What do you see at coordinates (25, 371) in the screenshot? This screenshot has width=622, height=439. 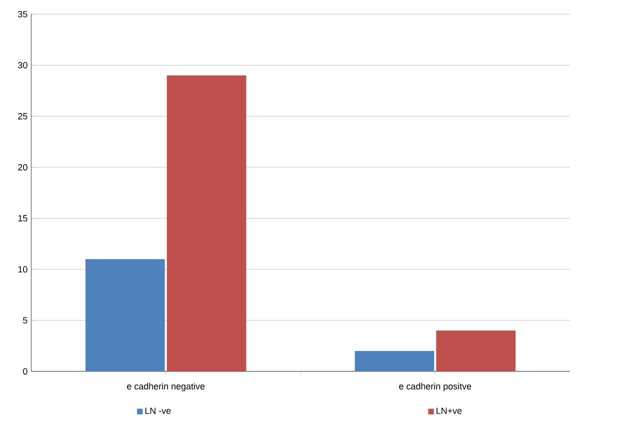 I see `y-tick-label: 0` at bounding box center [25, 371].